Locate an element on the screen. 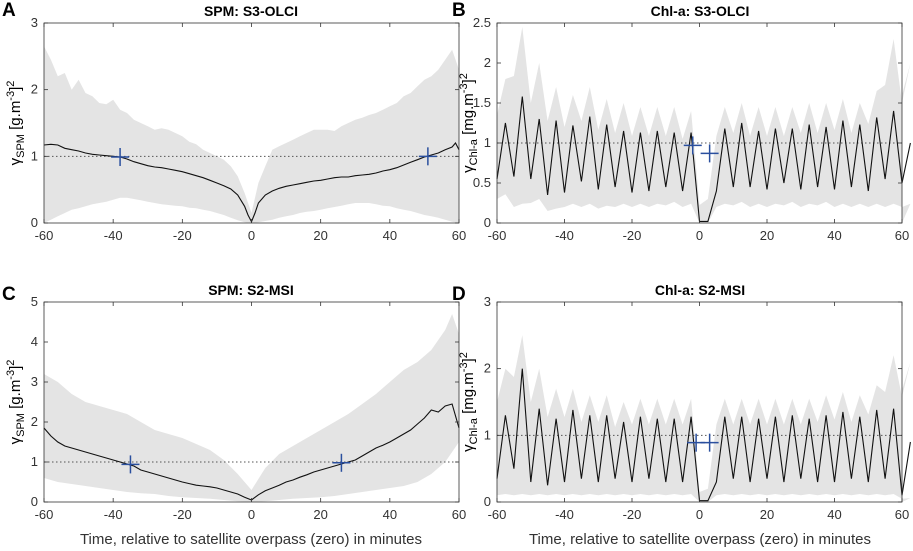  panel-title: SPM: S2-MSI is located at coordinates (251, 290).